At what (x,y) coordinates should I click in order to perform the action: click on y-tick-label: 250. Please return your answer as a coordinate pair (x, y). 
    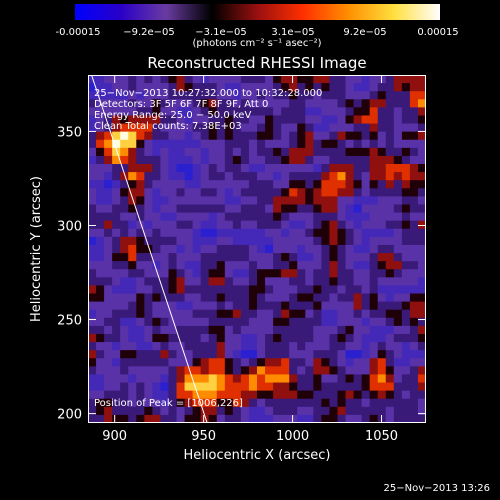
    Looking at the image, I should click on (69, 321).